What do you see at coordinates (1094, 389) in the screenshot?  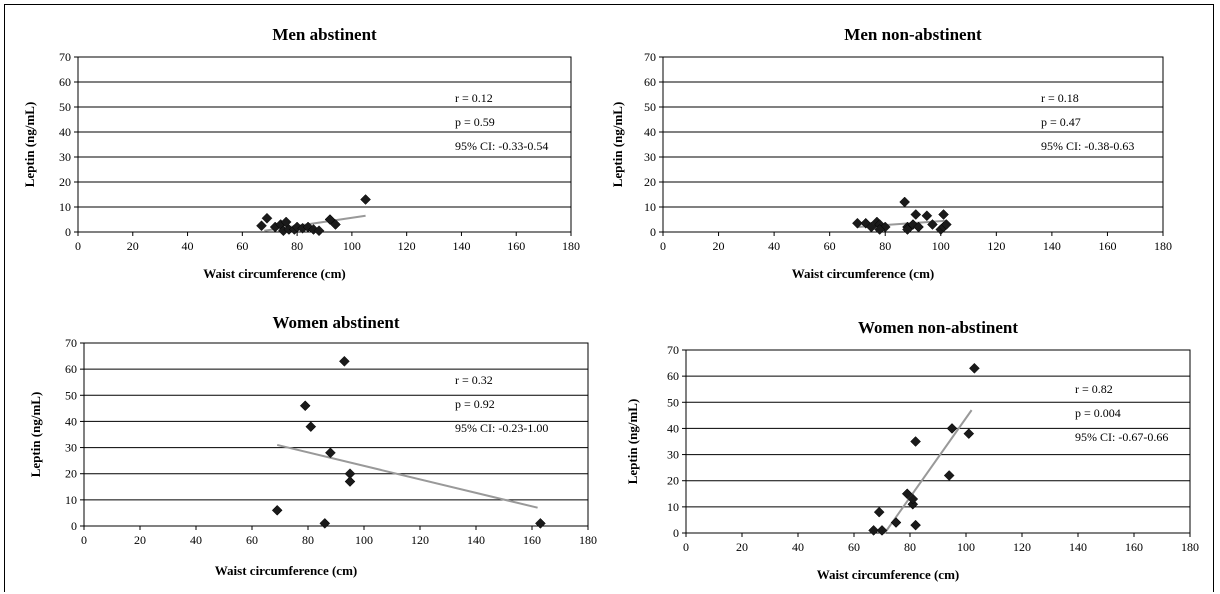 I see `stat-annotation: r = 0.82` at bounding box center [1094, 389].